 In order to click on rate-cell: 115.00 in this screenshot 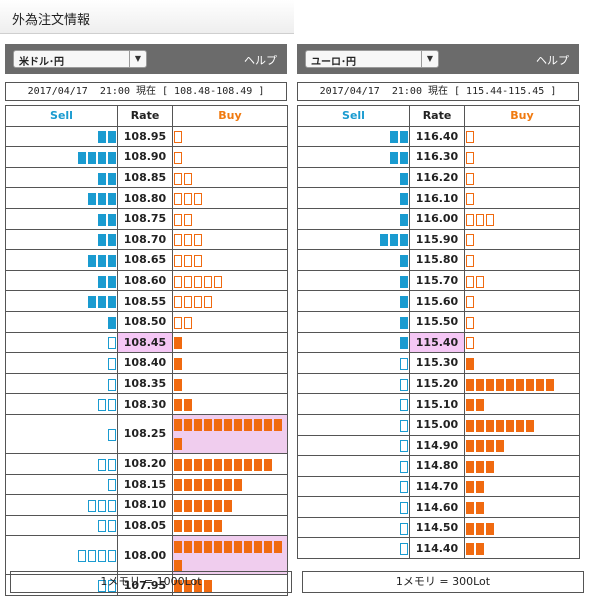, I will do `click(437, 424)`.